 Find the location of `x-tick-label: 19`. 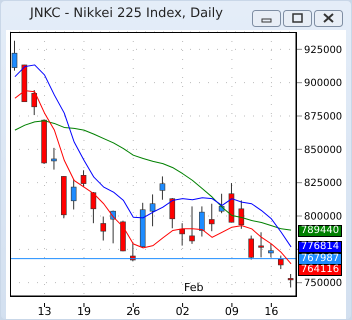

x-tick-label: 19 is located at coordinates (83, 311).